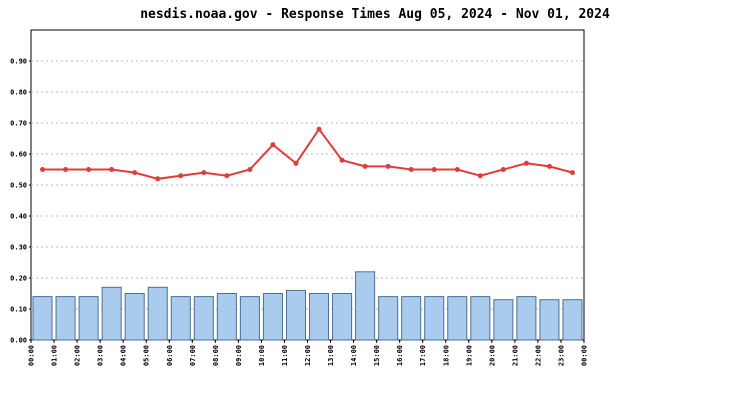 The width and height of the screenshot is (750, 404). Describe the element at coordinates (18, 310) in the screenshot. I see `y-tick-label: 0.10` at that location.